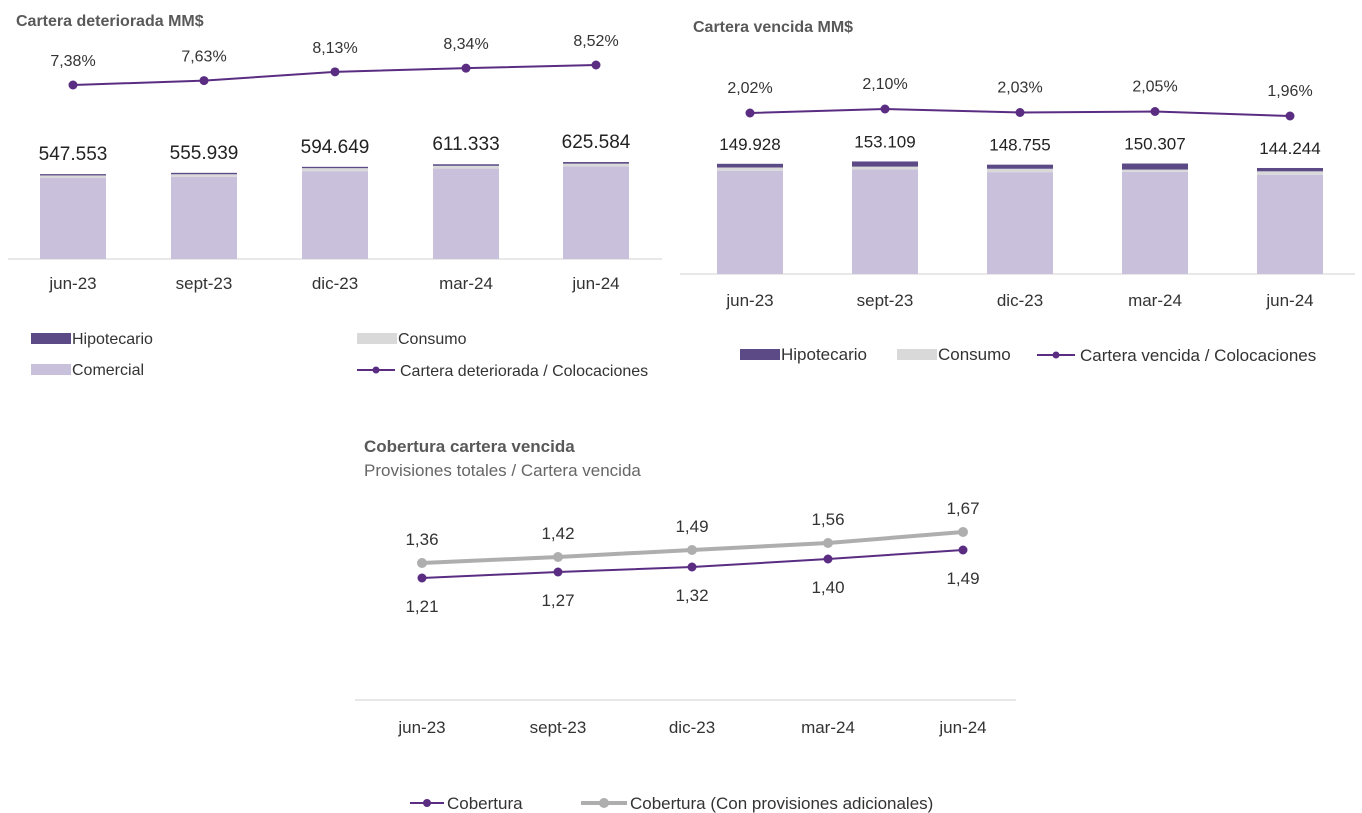  I want to click on cobertura-label: 1,49, so click(962, 578).